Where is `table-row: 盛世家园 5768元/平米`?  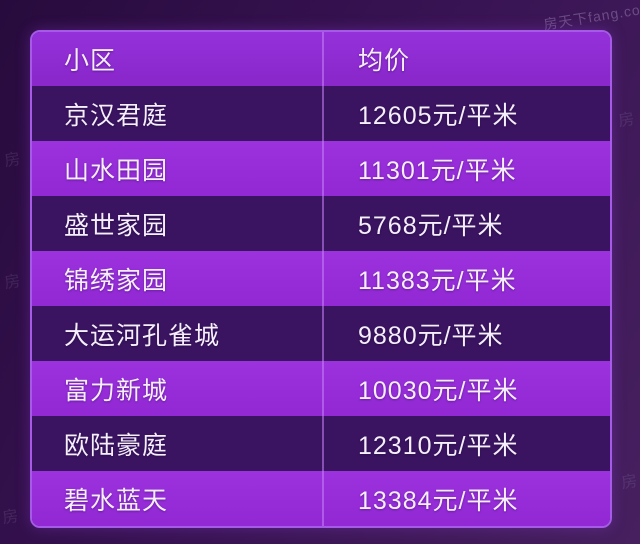 table-row: 盛世家园 5768元/平米 is located at coordinates (321, 223).